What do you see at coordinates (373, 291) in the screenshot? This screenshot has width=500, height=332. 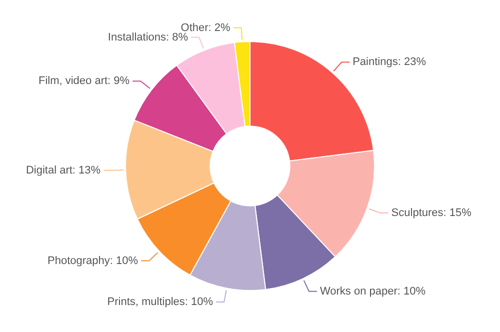 I see `slice-label: Works on paper: 10%` at bounding box center [373, 291].